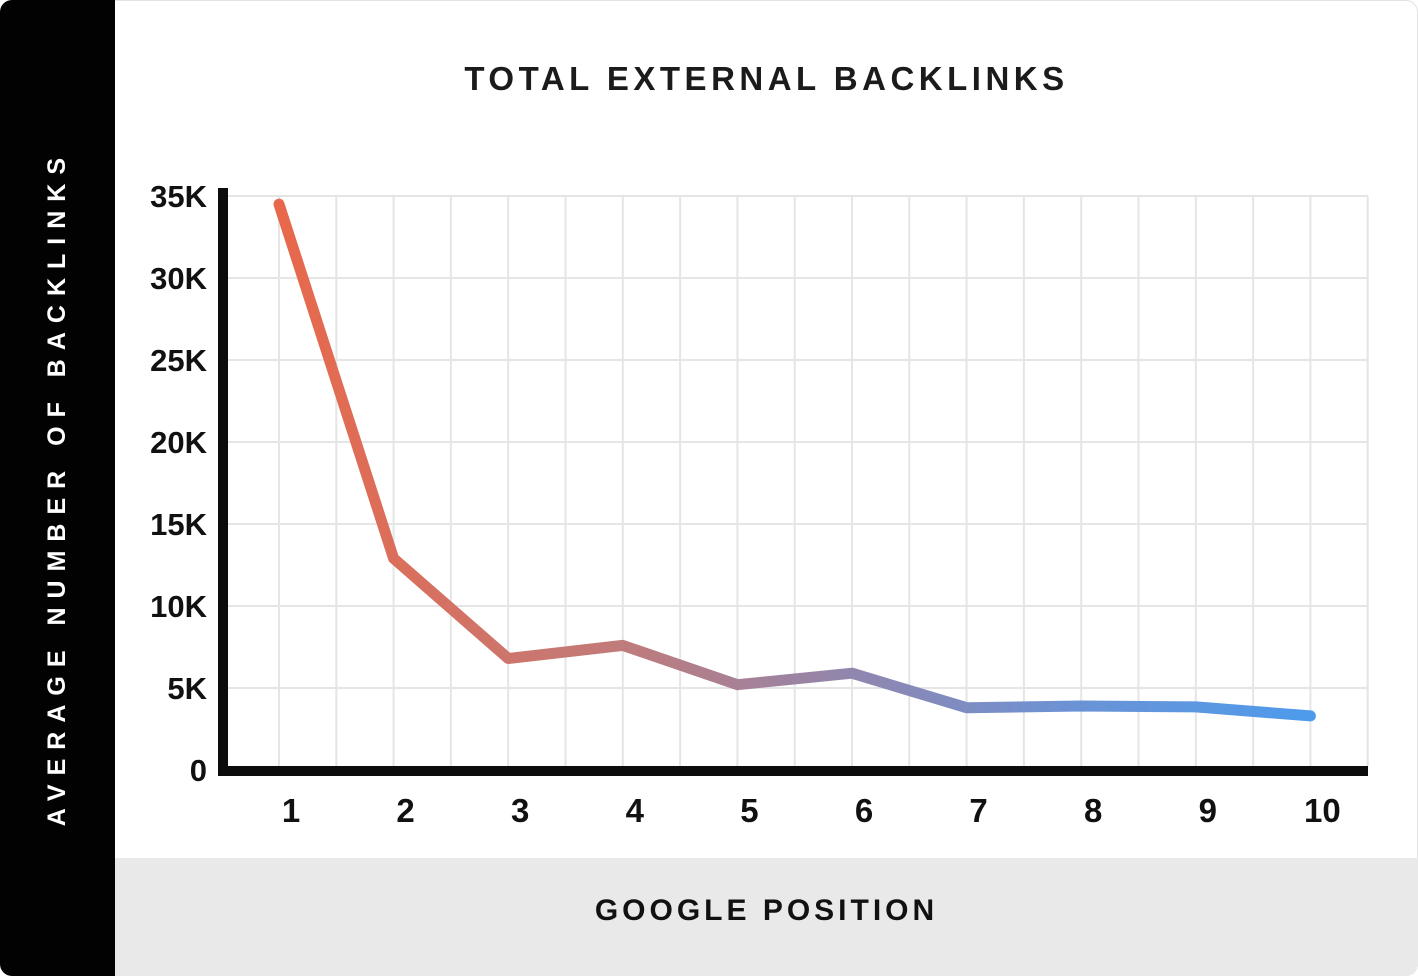  What do you see at coordinates (198, 770) in the screenshot?
I see `y-tick-label: 0` at bounding box center [198, 770].